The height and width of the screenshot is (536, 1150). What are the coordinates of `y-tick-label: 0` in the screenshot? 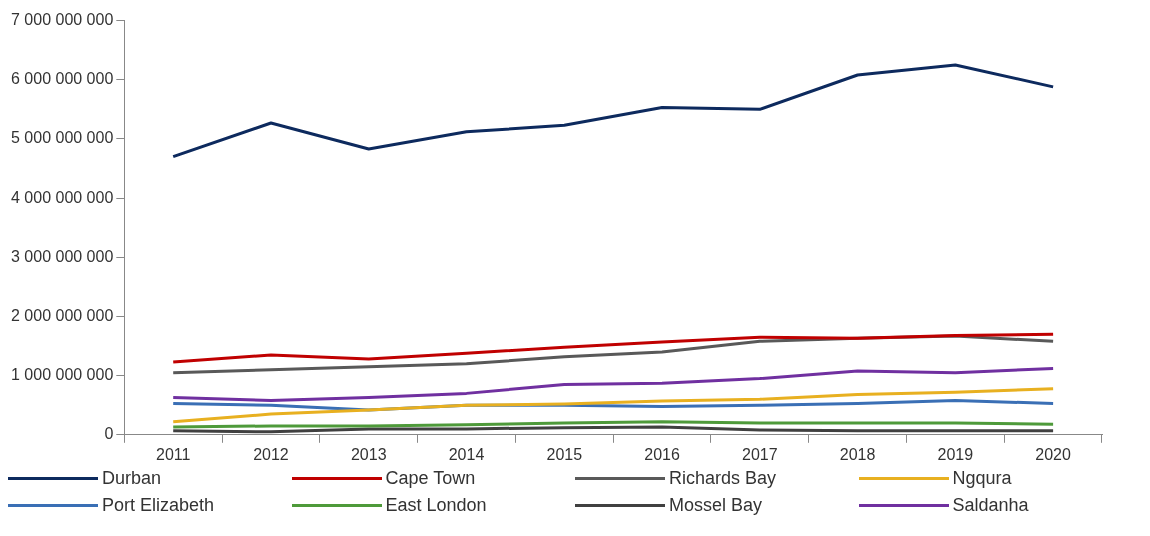 It's located at (109, 434).